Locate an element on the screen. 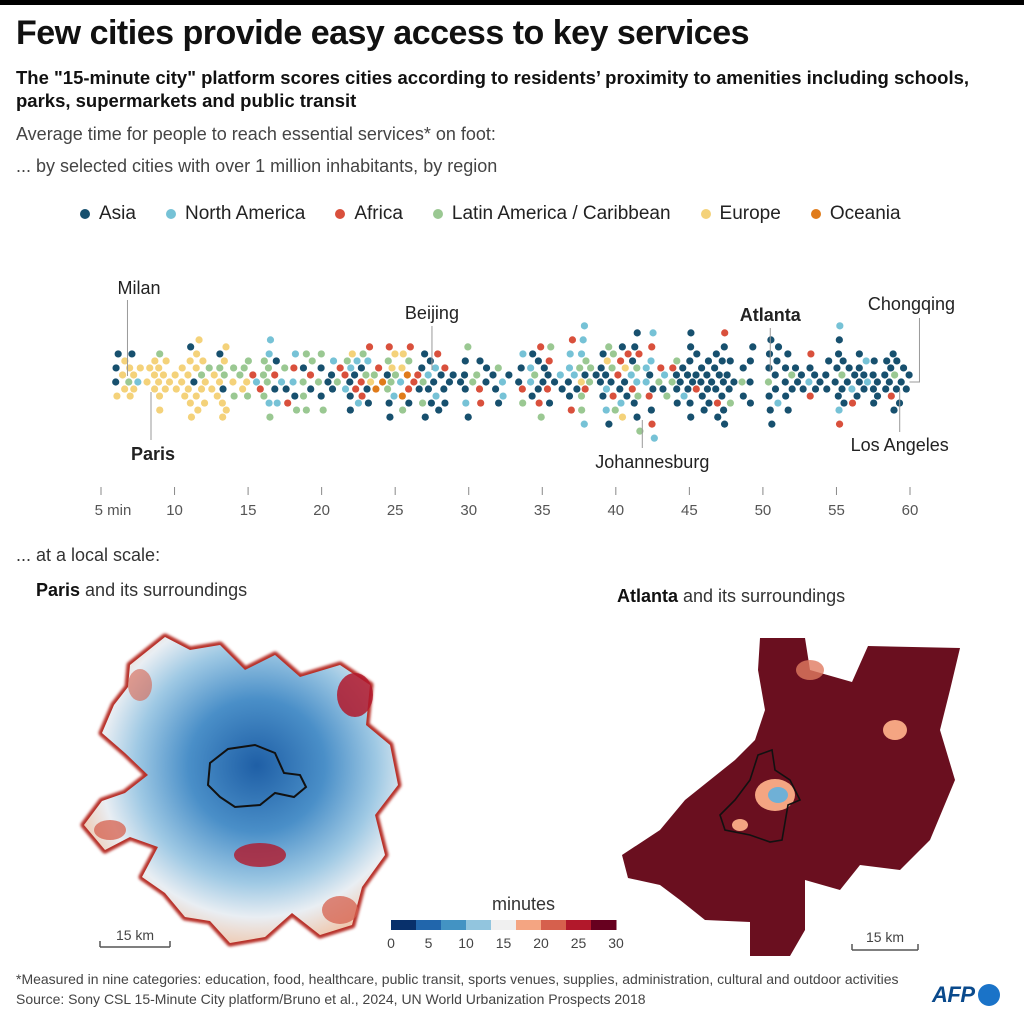  legend-swatch is located at coordinates (85, 214).